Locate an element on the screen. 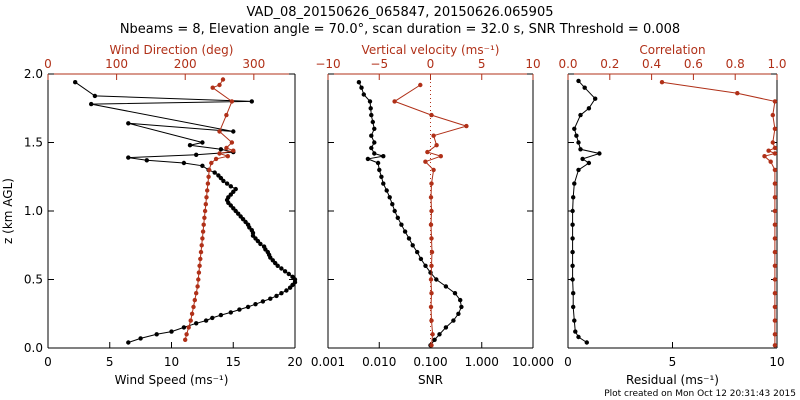  xtick-label-top: 0.2 is located at coordinates (609, 64).